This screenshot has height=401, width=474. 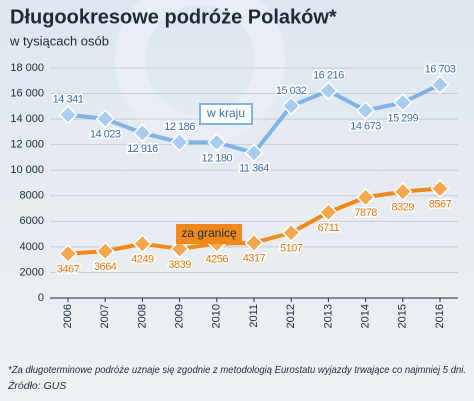 I want to click on x-tick-label: 2008, so click(x=142, y=316).